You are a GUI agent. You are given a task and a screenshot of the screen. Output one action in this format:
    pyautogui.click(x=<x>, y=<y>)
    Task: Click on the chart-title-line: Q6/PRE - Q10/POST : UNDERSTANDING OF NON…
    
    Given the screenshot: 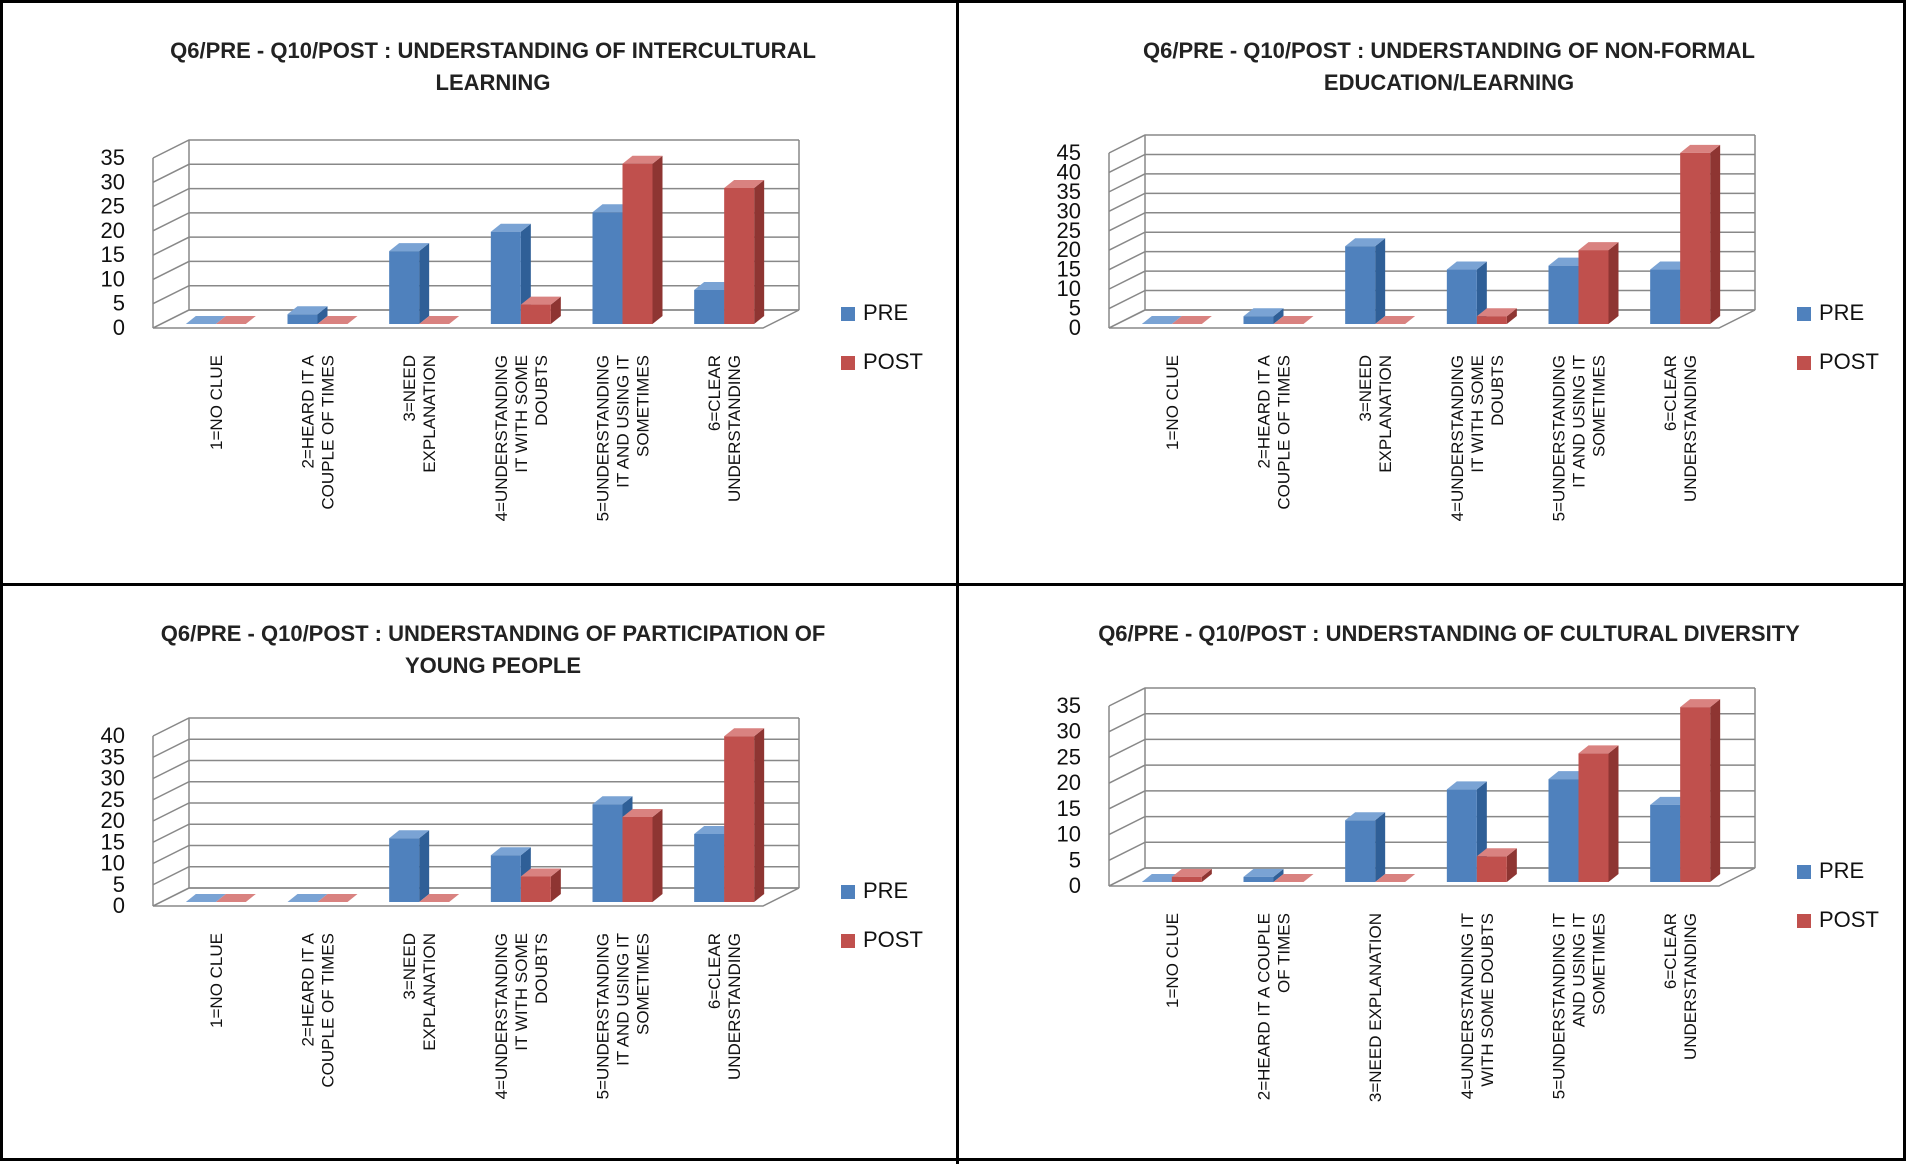 What is the action you would take?
    pyautogui.click(x=1449, y=50)
    